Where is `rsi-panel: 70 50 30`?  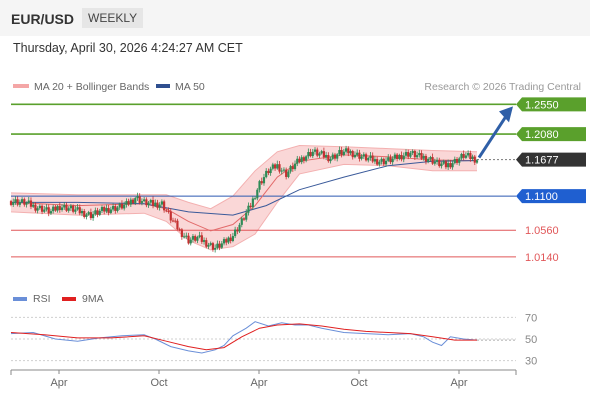
rsi-panel: 70 50 30 is located at coordinates (273, 340).